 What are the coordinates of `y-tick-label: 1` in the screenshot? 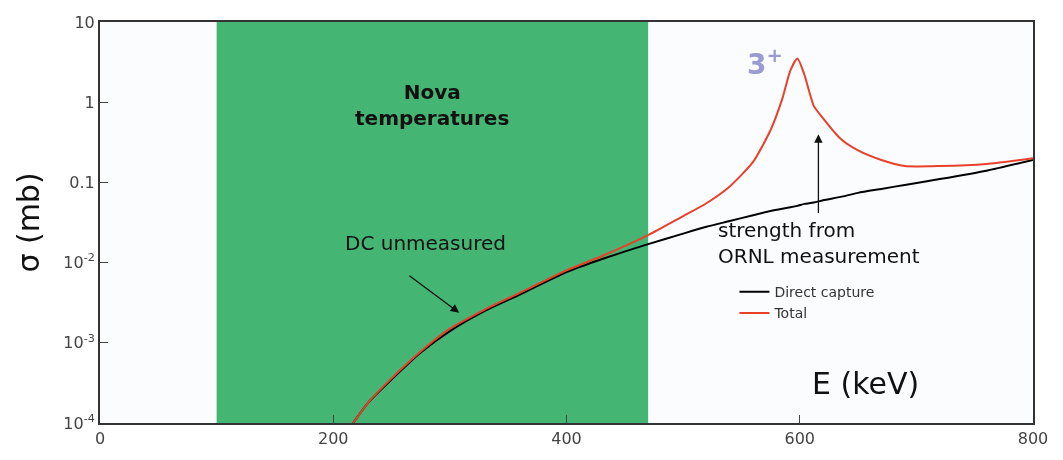 It's located at (89, 102).